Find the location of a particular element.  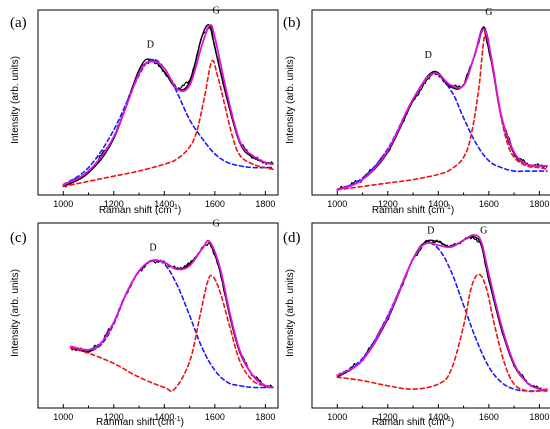

x-axis-label: Ranman shift (cm-1) is located at coordinates (140, 422).